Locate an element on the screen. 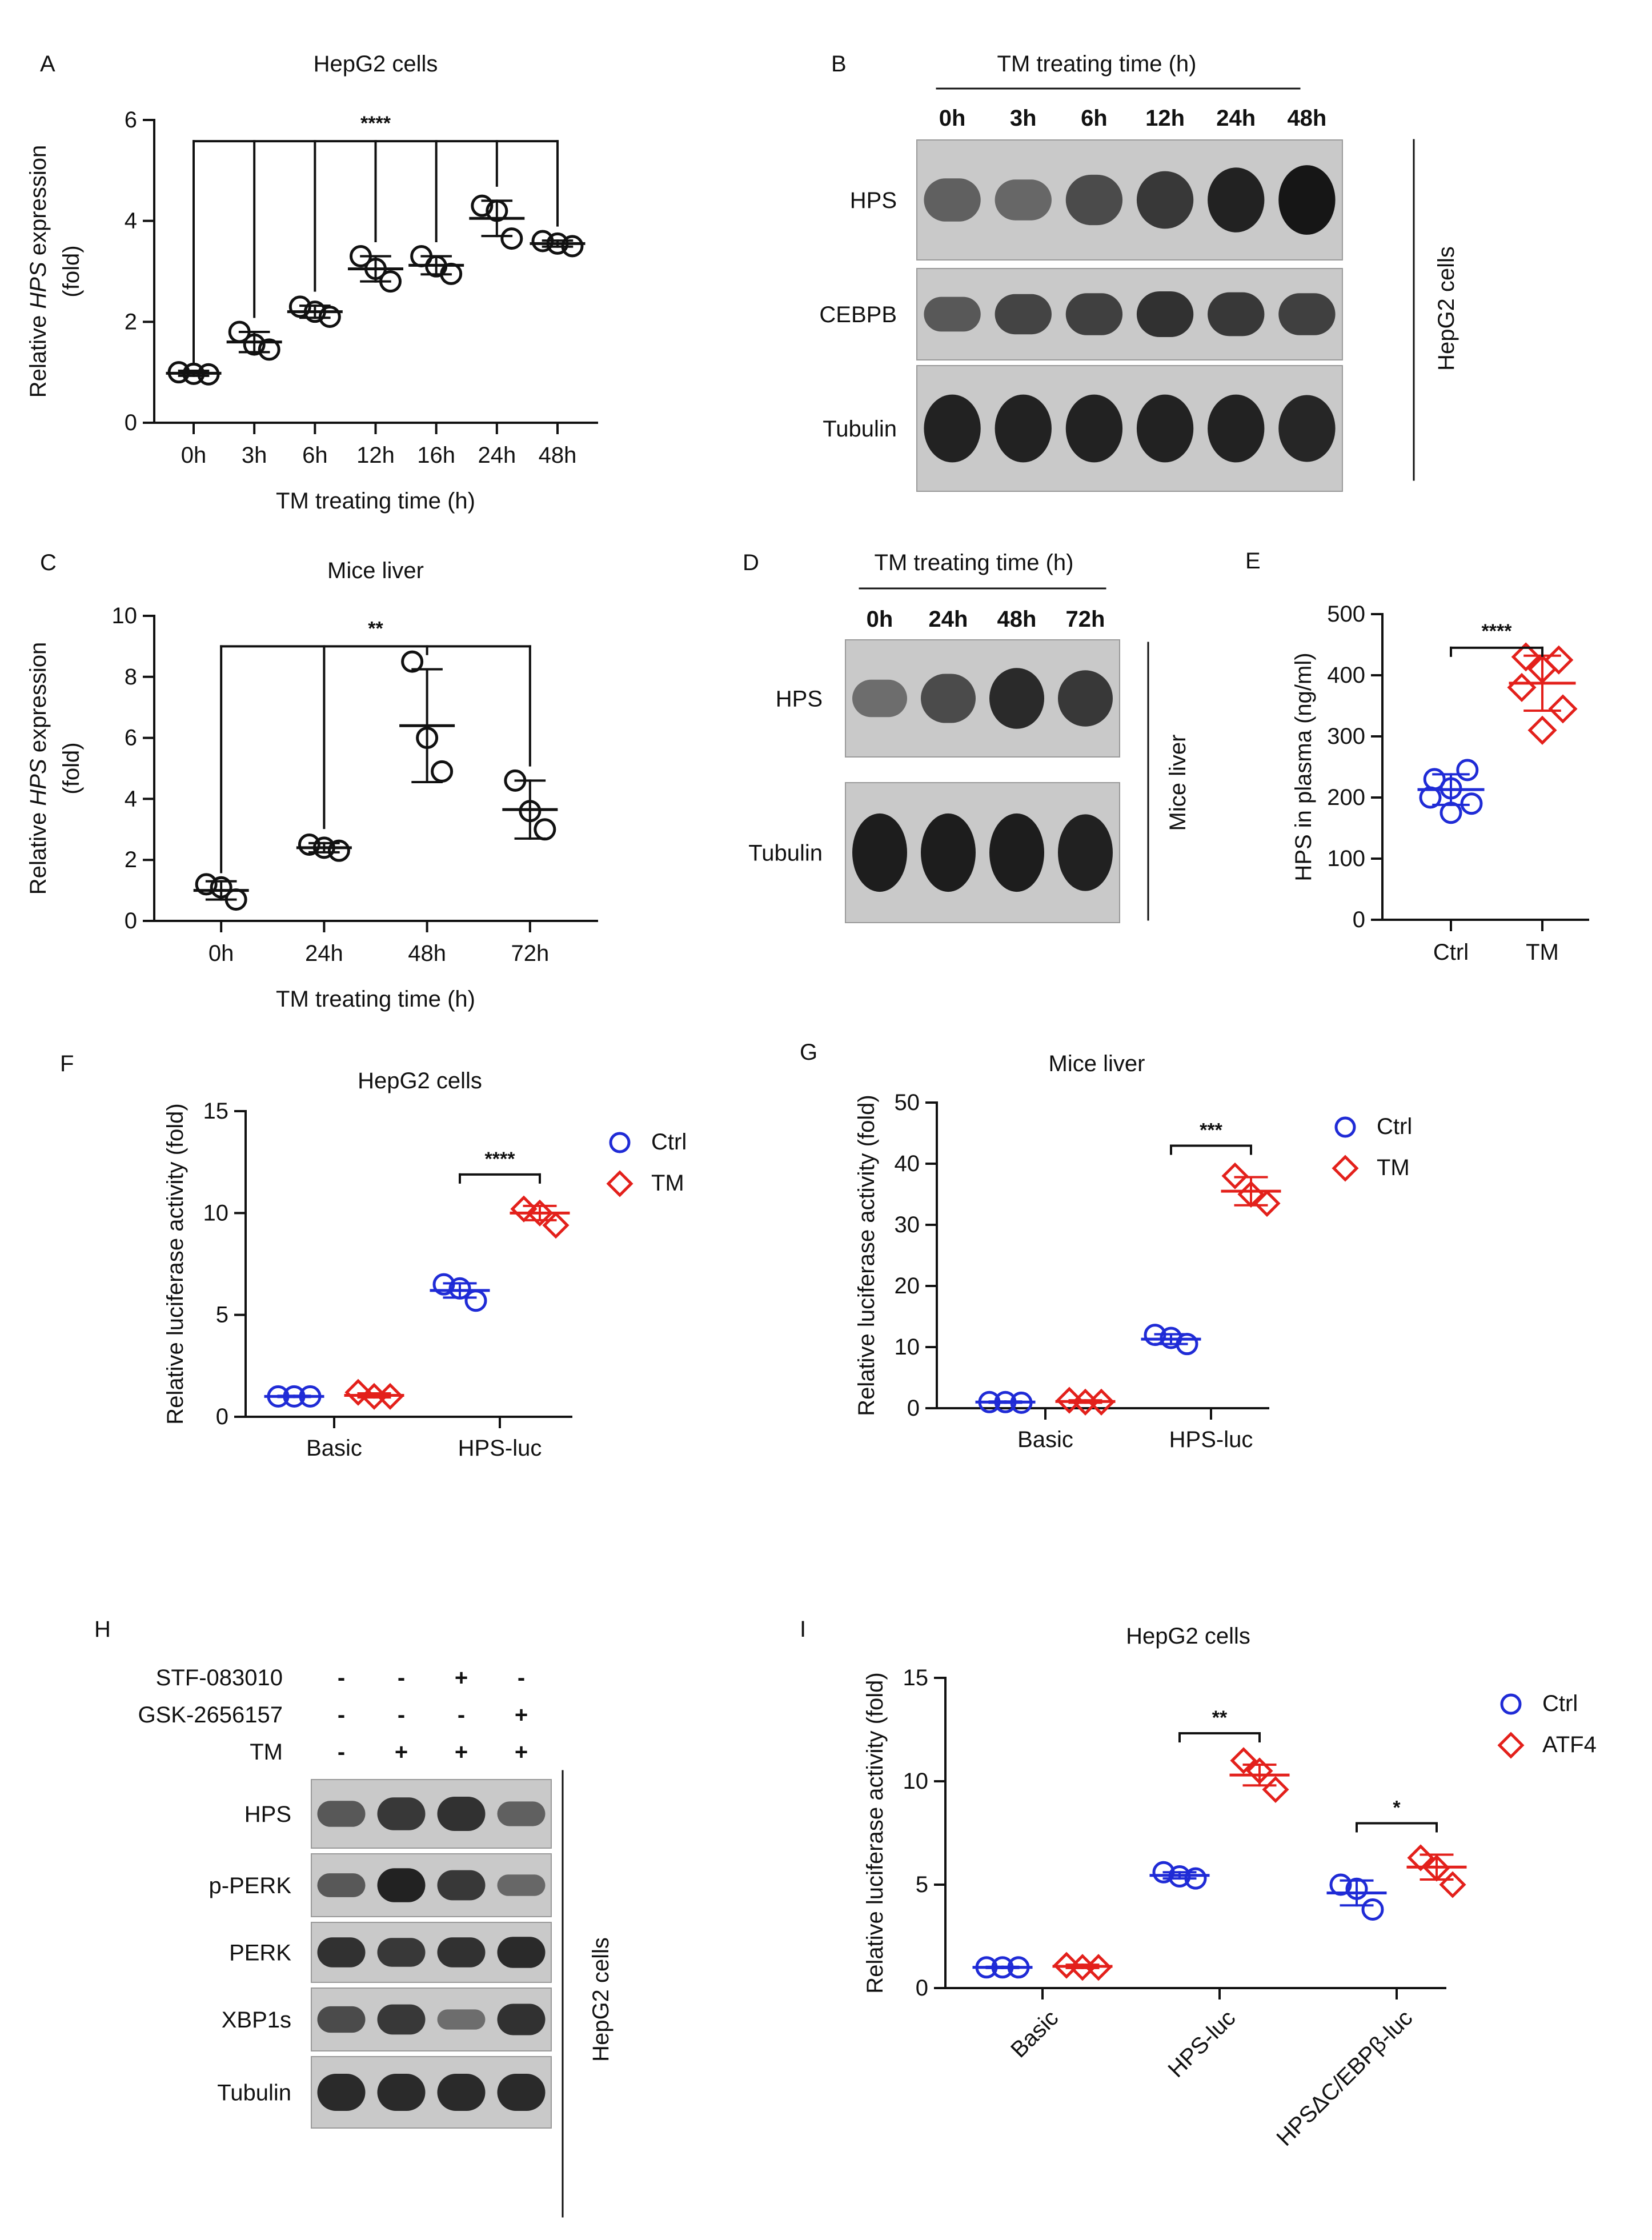  blot-lane-label: 3h is located at coordinates (1023, 118).